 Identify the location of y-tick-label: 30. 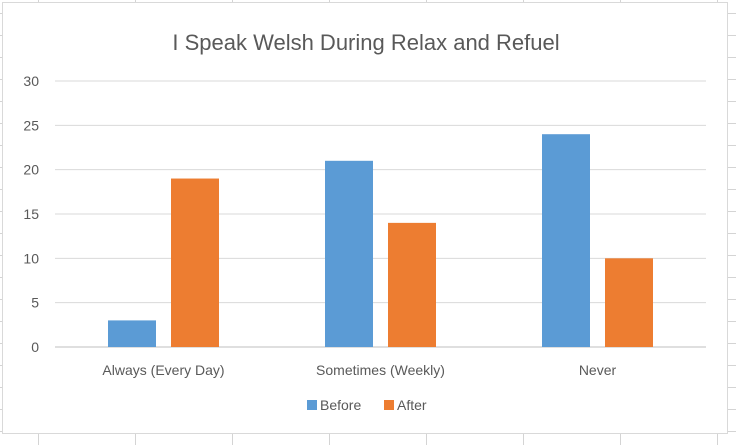
(31, 81).